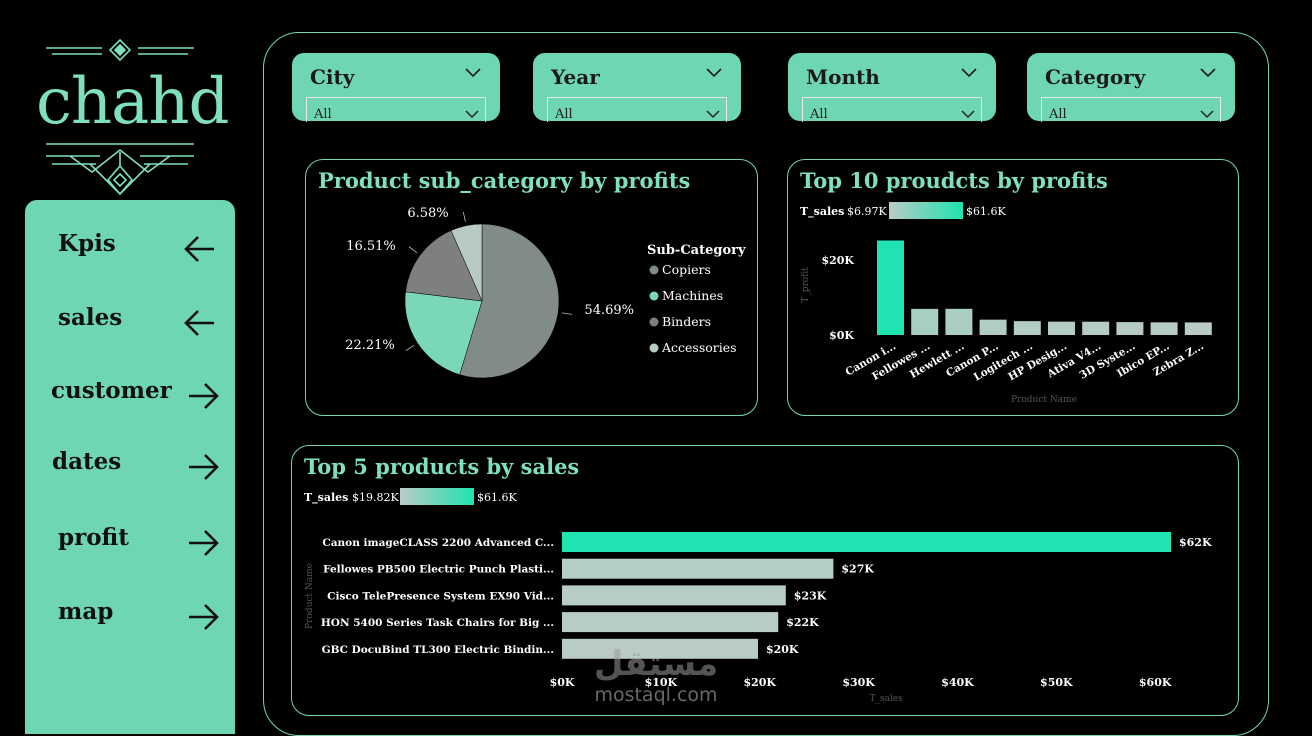 This screenshot has width=1312, height=736. Describe the element at coordinates (841, 335) in the screenshot. I see `y-tick-label: $0K` at that location.